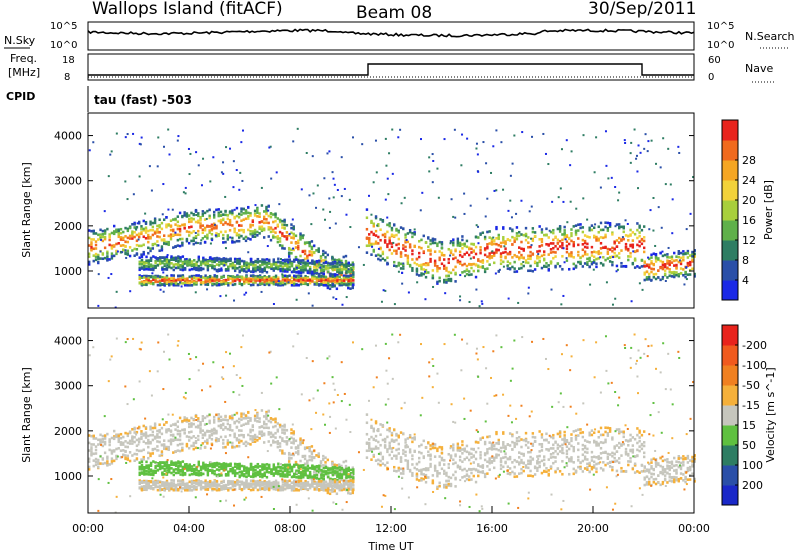 This screenshot has height=554, width=800. I want to click on colorbar-swatch, so click(730, 210).